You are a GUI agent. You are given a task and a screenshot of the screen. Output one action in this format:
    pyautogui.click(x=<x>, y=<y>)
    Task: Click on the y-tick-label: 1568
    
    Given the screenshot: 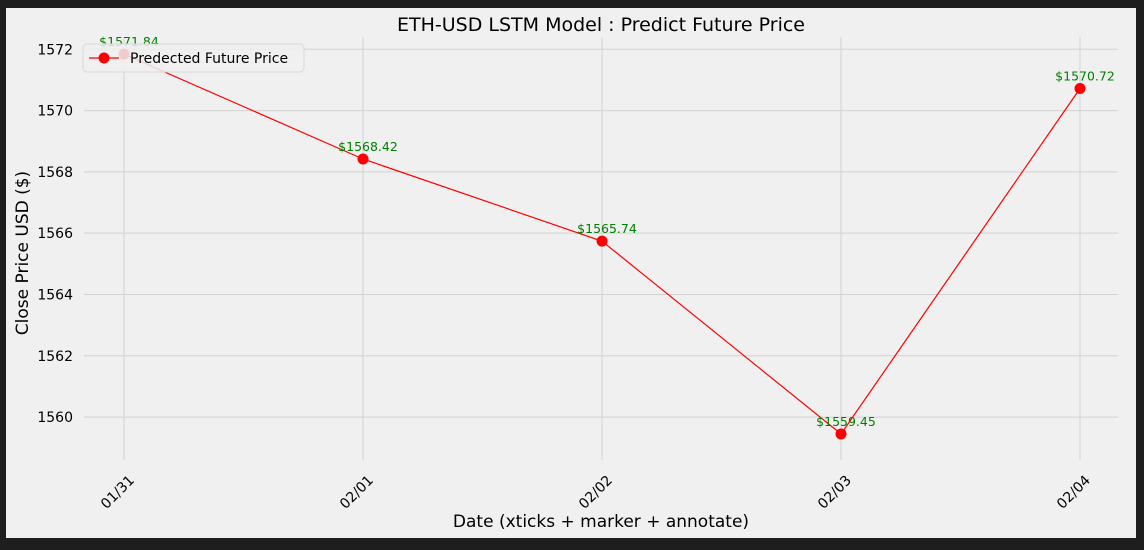 What is the action you would take?
    pyautogui.click(x=55, y=173)
    